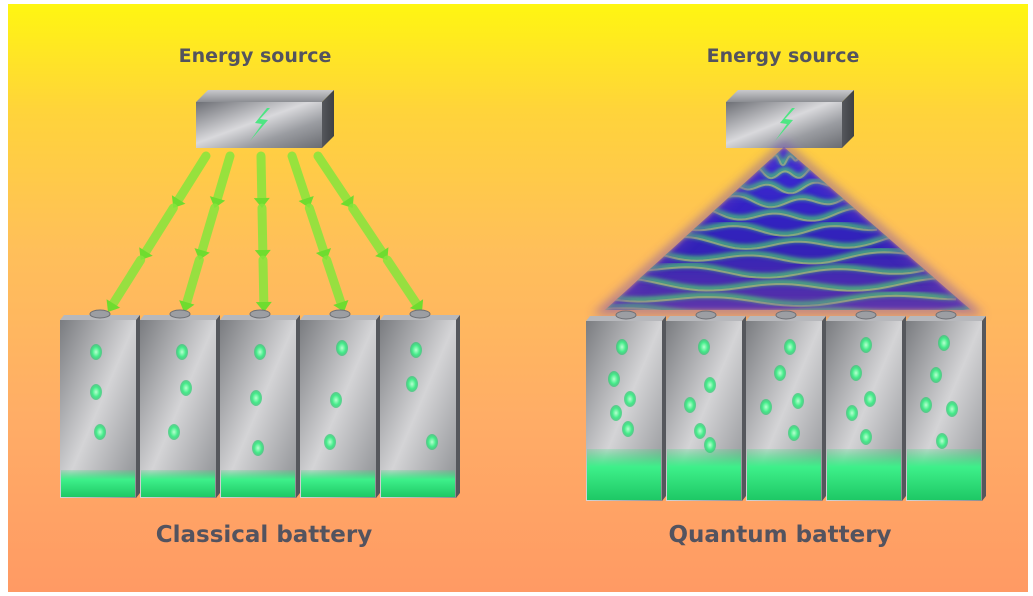 The width and height of the screenshot is (1033, 596). Describe the element at coordinates (255, 56) in the screenshot. I see `left-source-label: Energy source` at that location.